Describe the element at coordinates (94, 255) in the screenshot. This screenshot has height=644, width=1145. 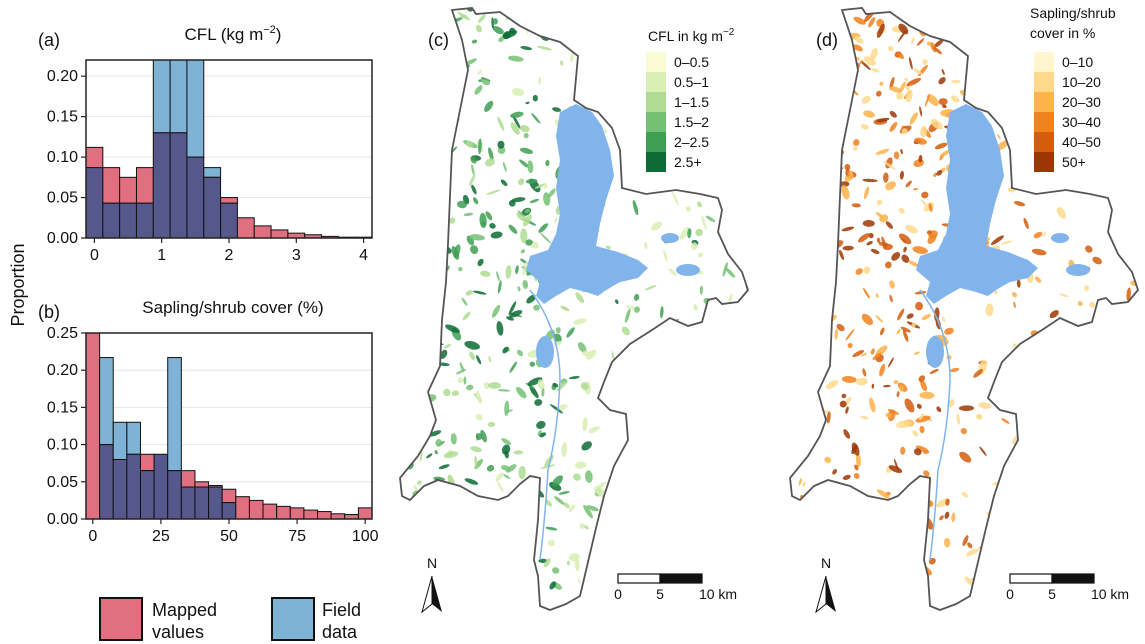
I see `xtick-label-a-0: 0` at that location.